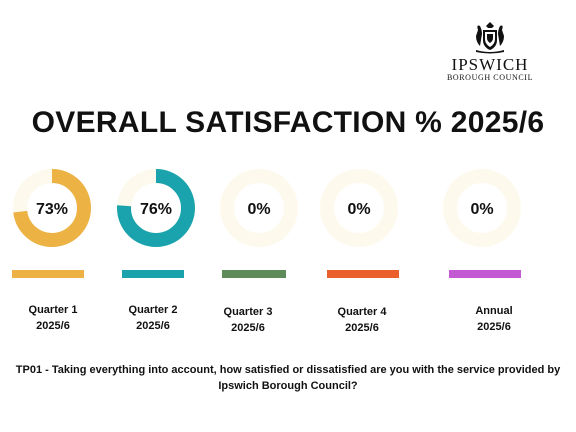  I want to click on label-line-1: Quarter 3, so click(248, 312).